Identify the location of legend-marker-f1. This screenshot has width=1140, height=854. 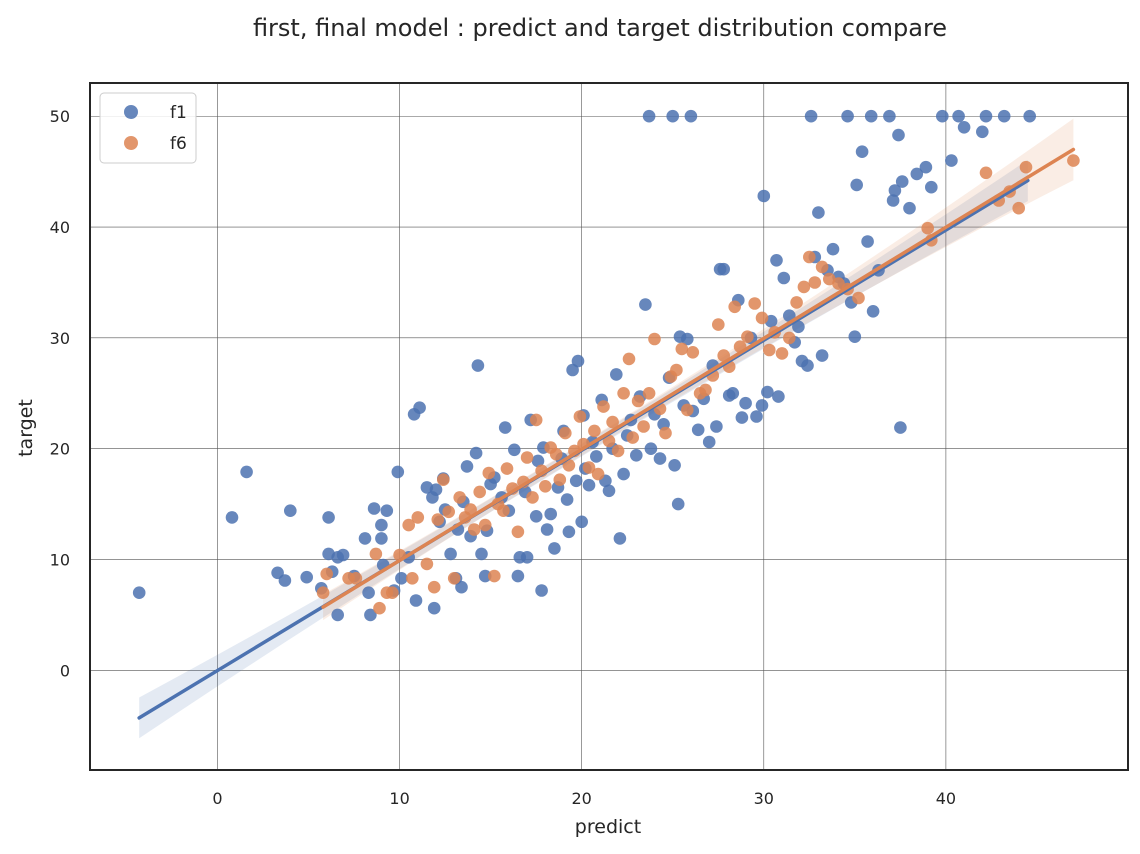
(131, 112).